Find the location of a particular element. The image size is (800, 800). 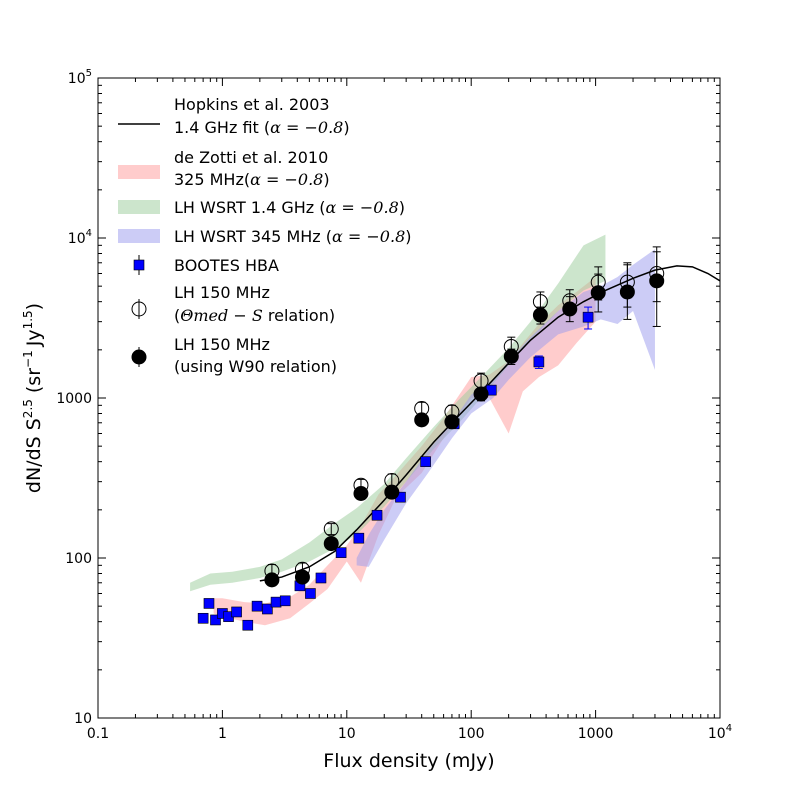

y-axis-label-power: 2.5 is located at coordinates (28, 408).